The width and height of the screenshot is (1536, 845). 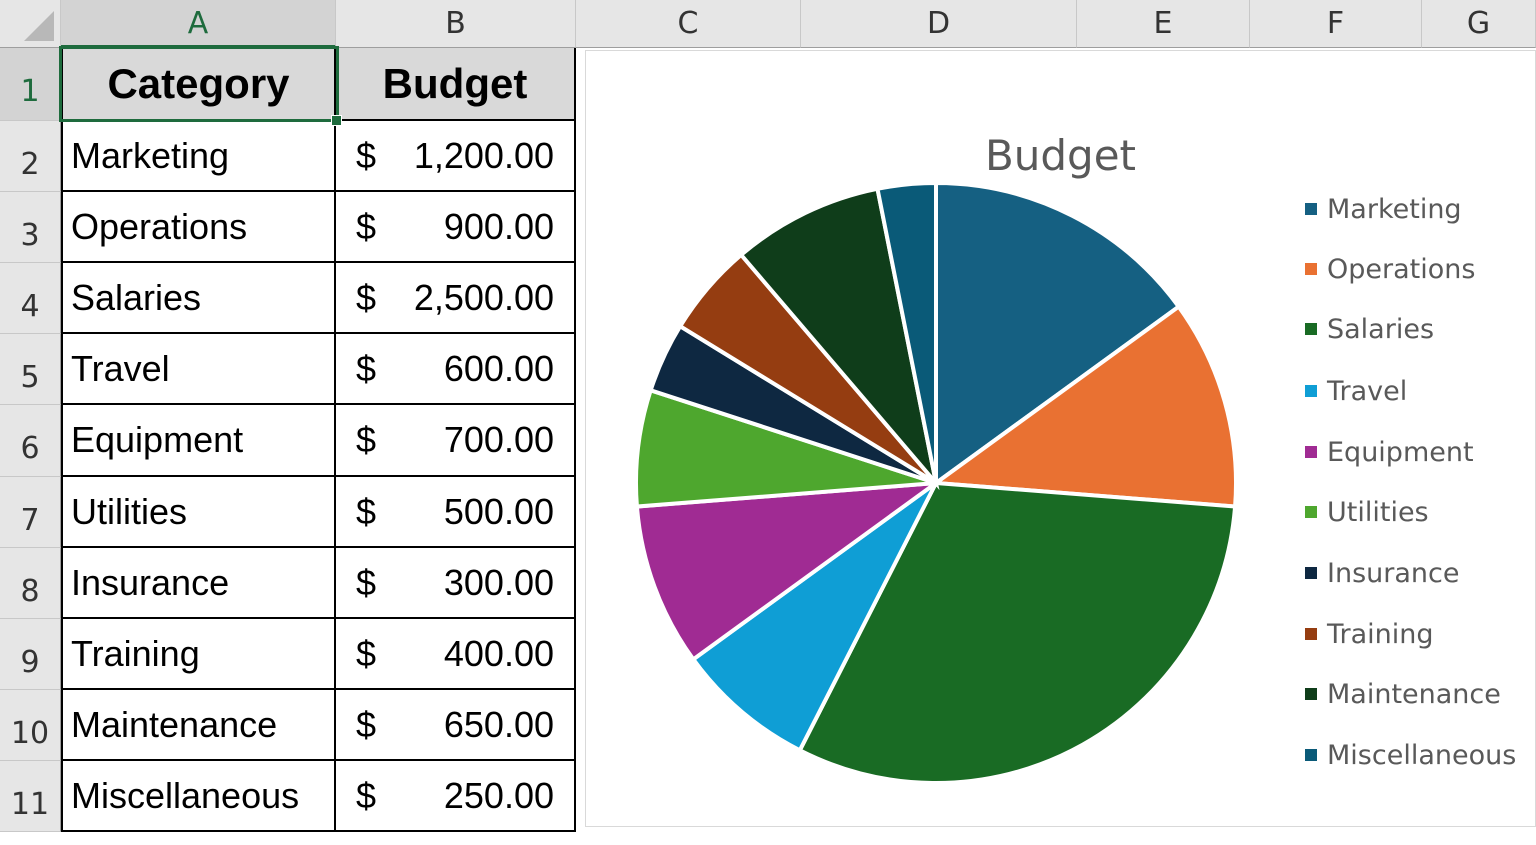 I want to click on legend-item: Marketing, so click(x=1383, y=209).